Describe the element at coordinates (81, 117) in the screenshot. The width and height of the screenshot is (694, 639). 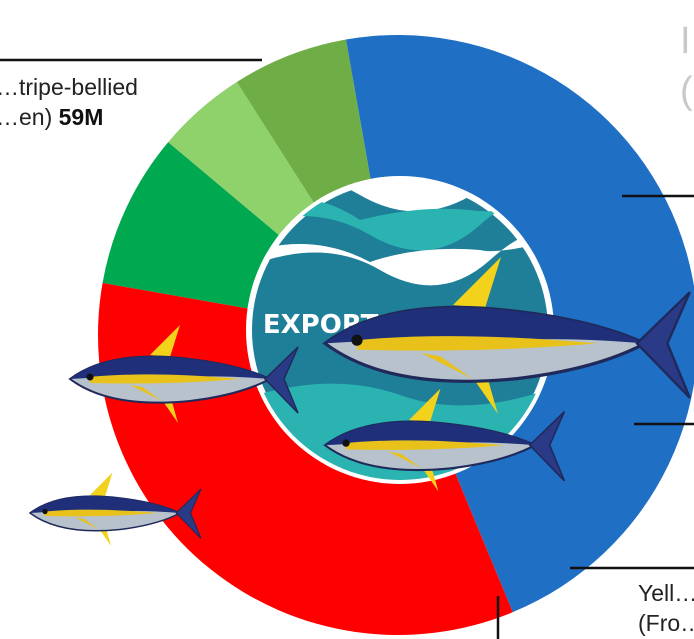
I see `slice-value-blue: 59M` at that location.